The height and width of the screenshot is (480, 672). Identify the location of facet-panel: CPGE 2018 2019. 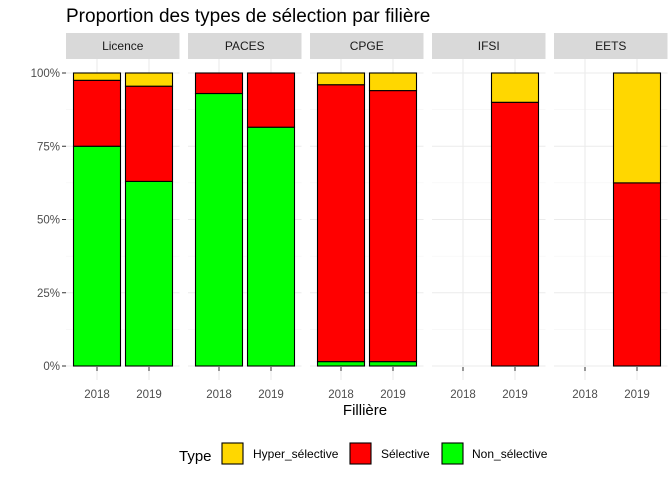
(367, 217).